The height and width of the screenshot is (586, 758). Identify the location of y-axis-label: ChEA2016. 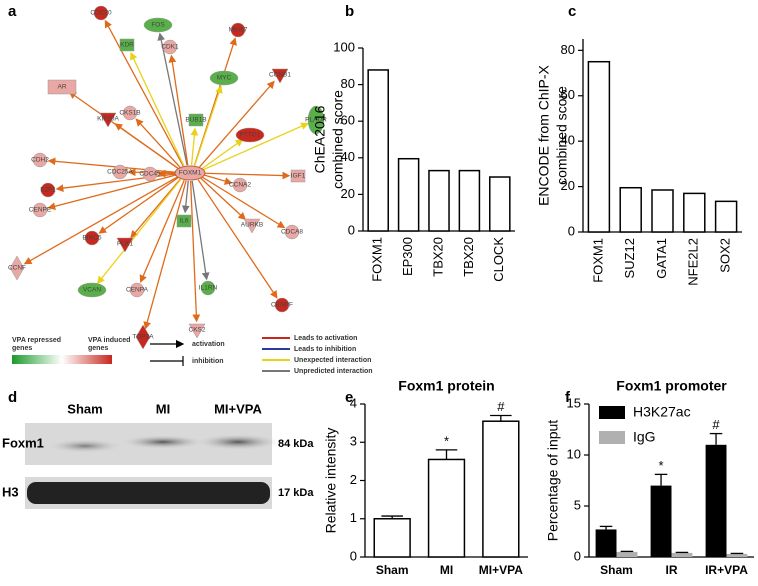
(320, 139).